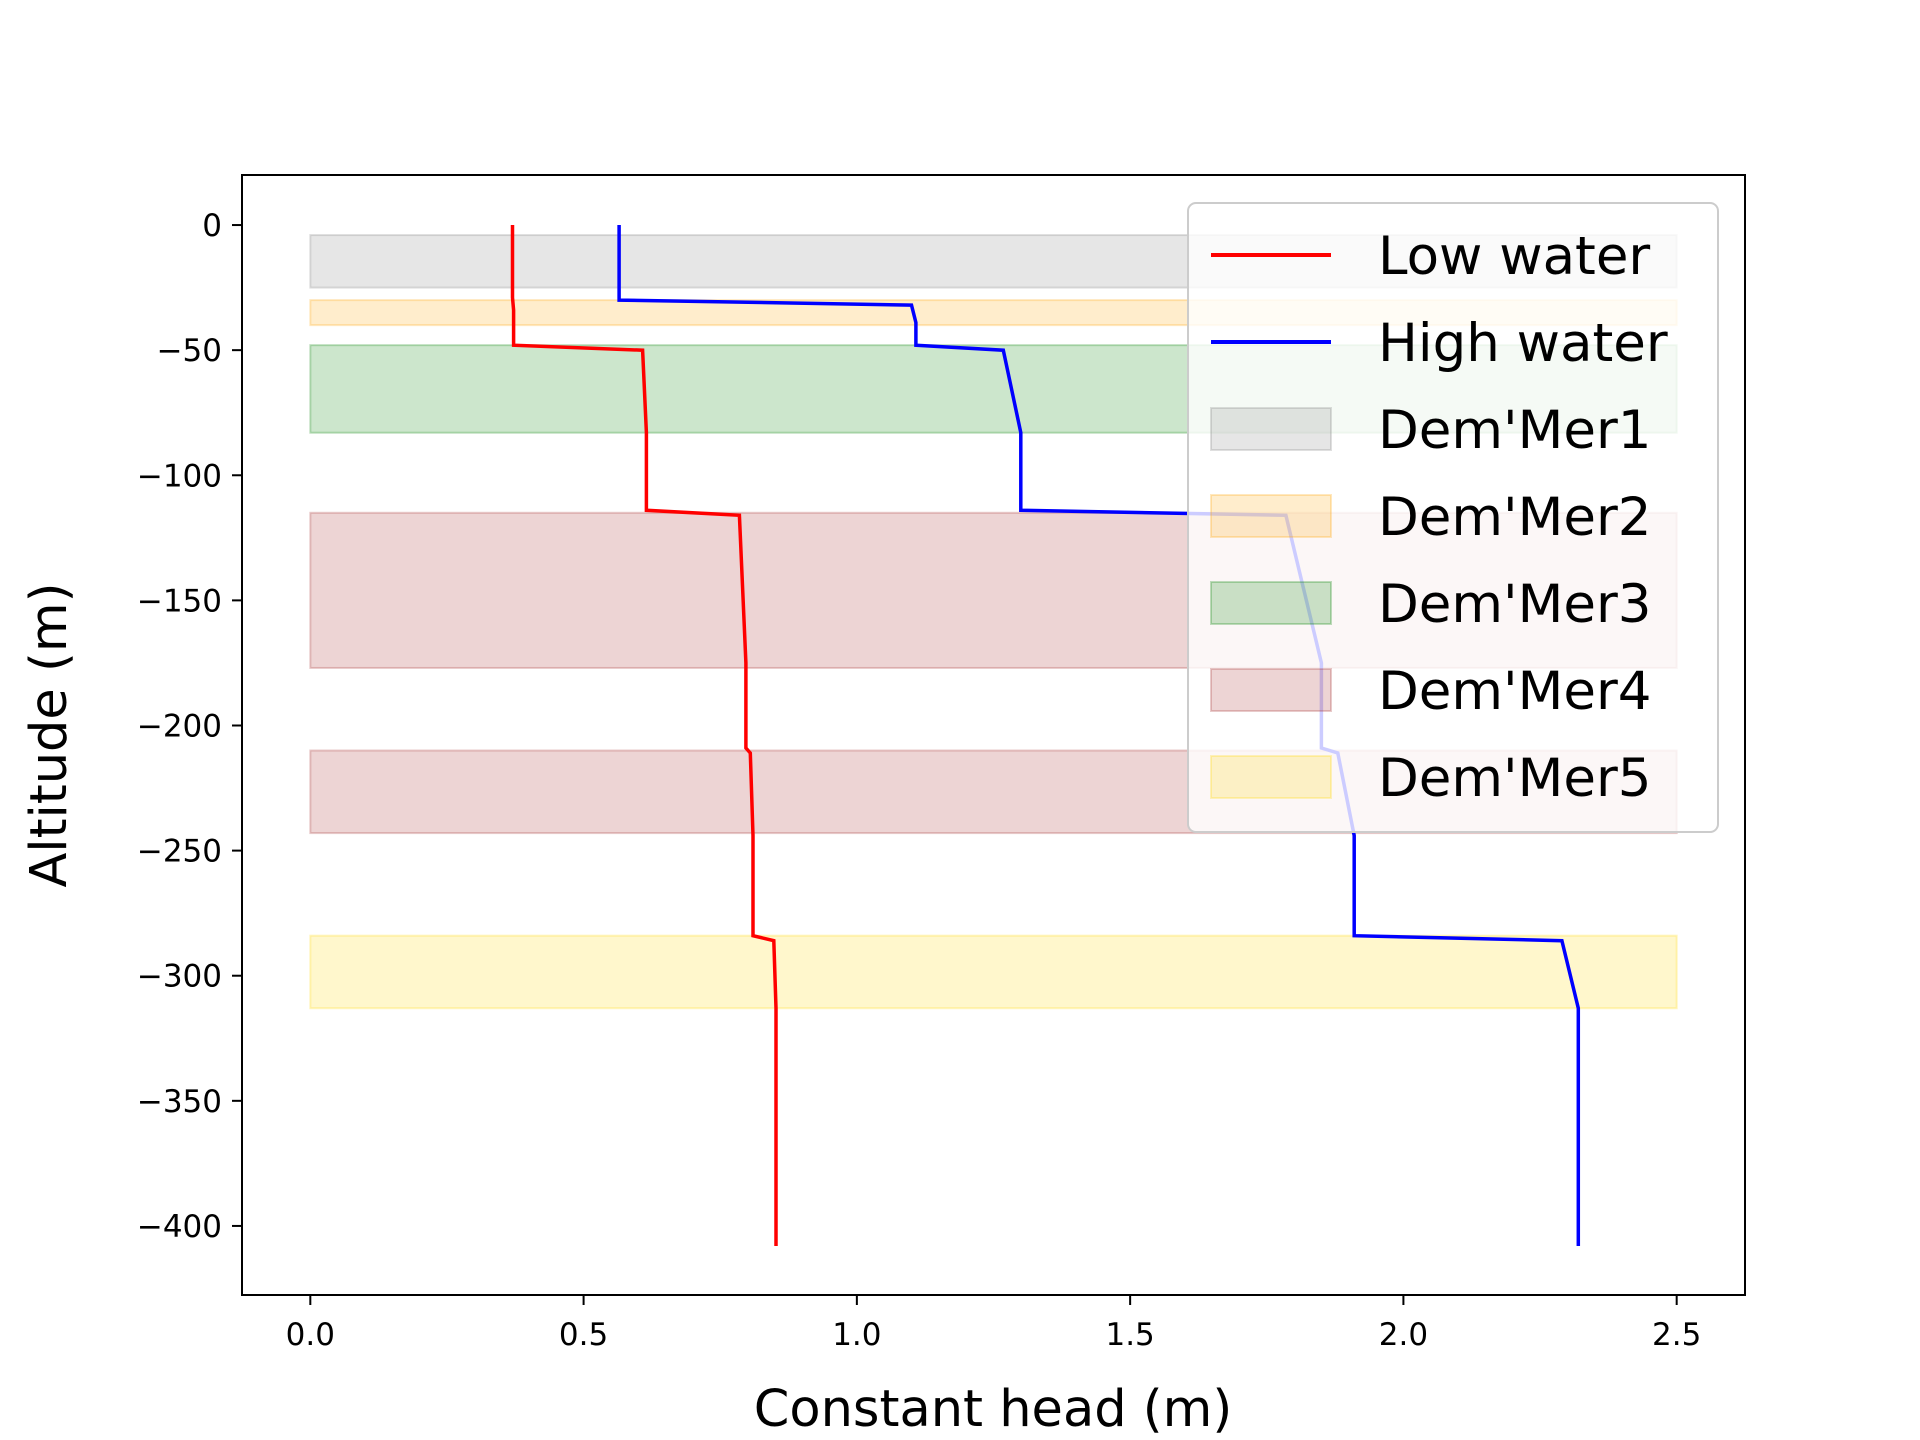 The width and height of the screenshot is (1920, 1440). Describe the element at coordinates (1514, 430) in the screenshot. I see `legend-label-dem-mer1: Dem'Mer1` at that location.